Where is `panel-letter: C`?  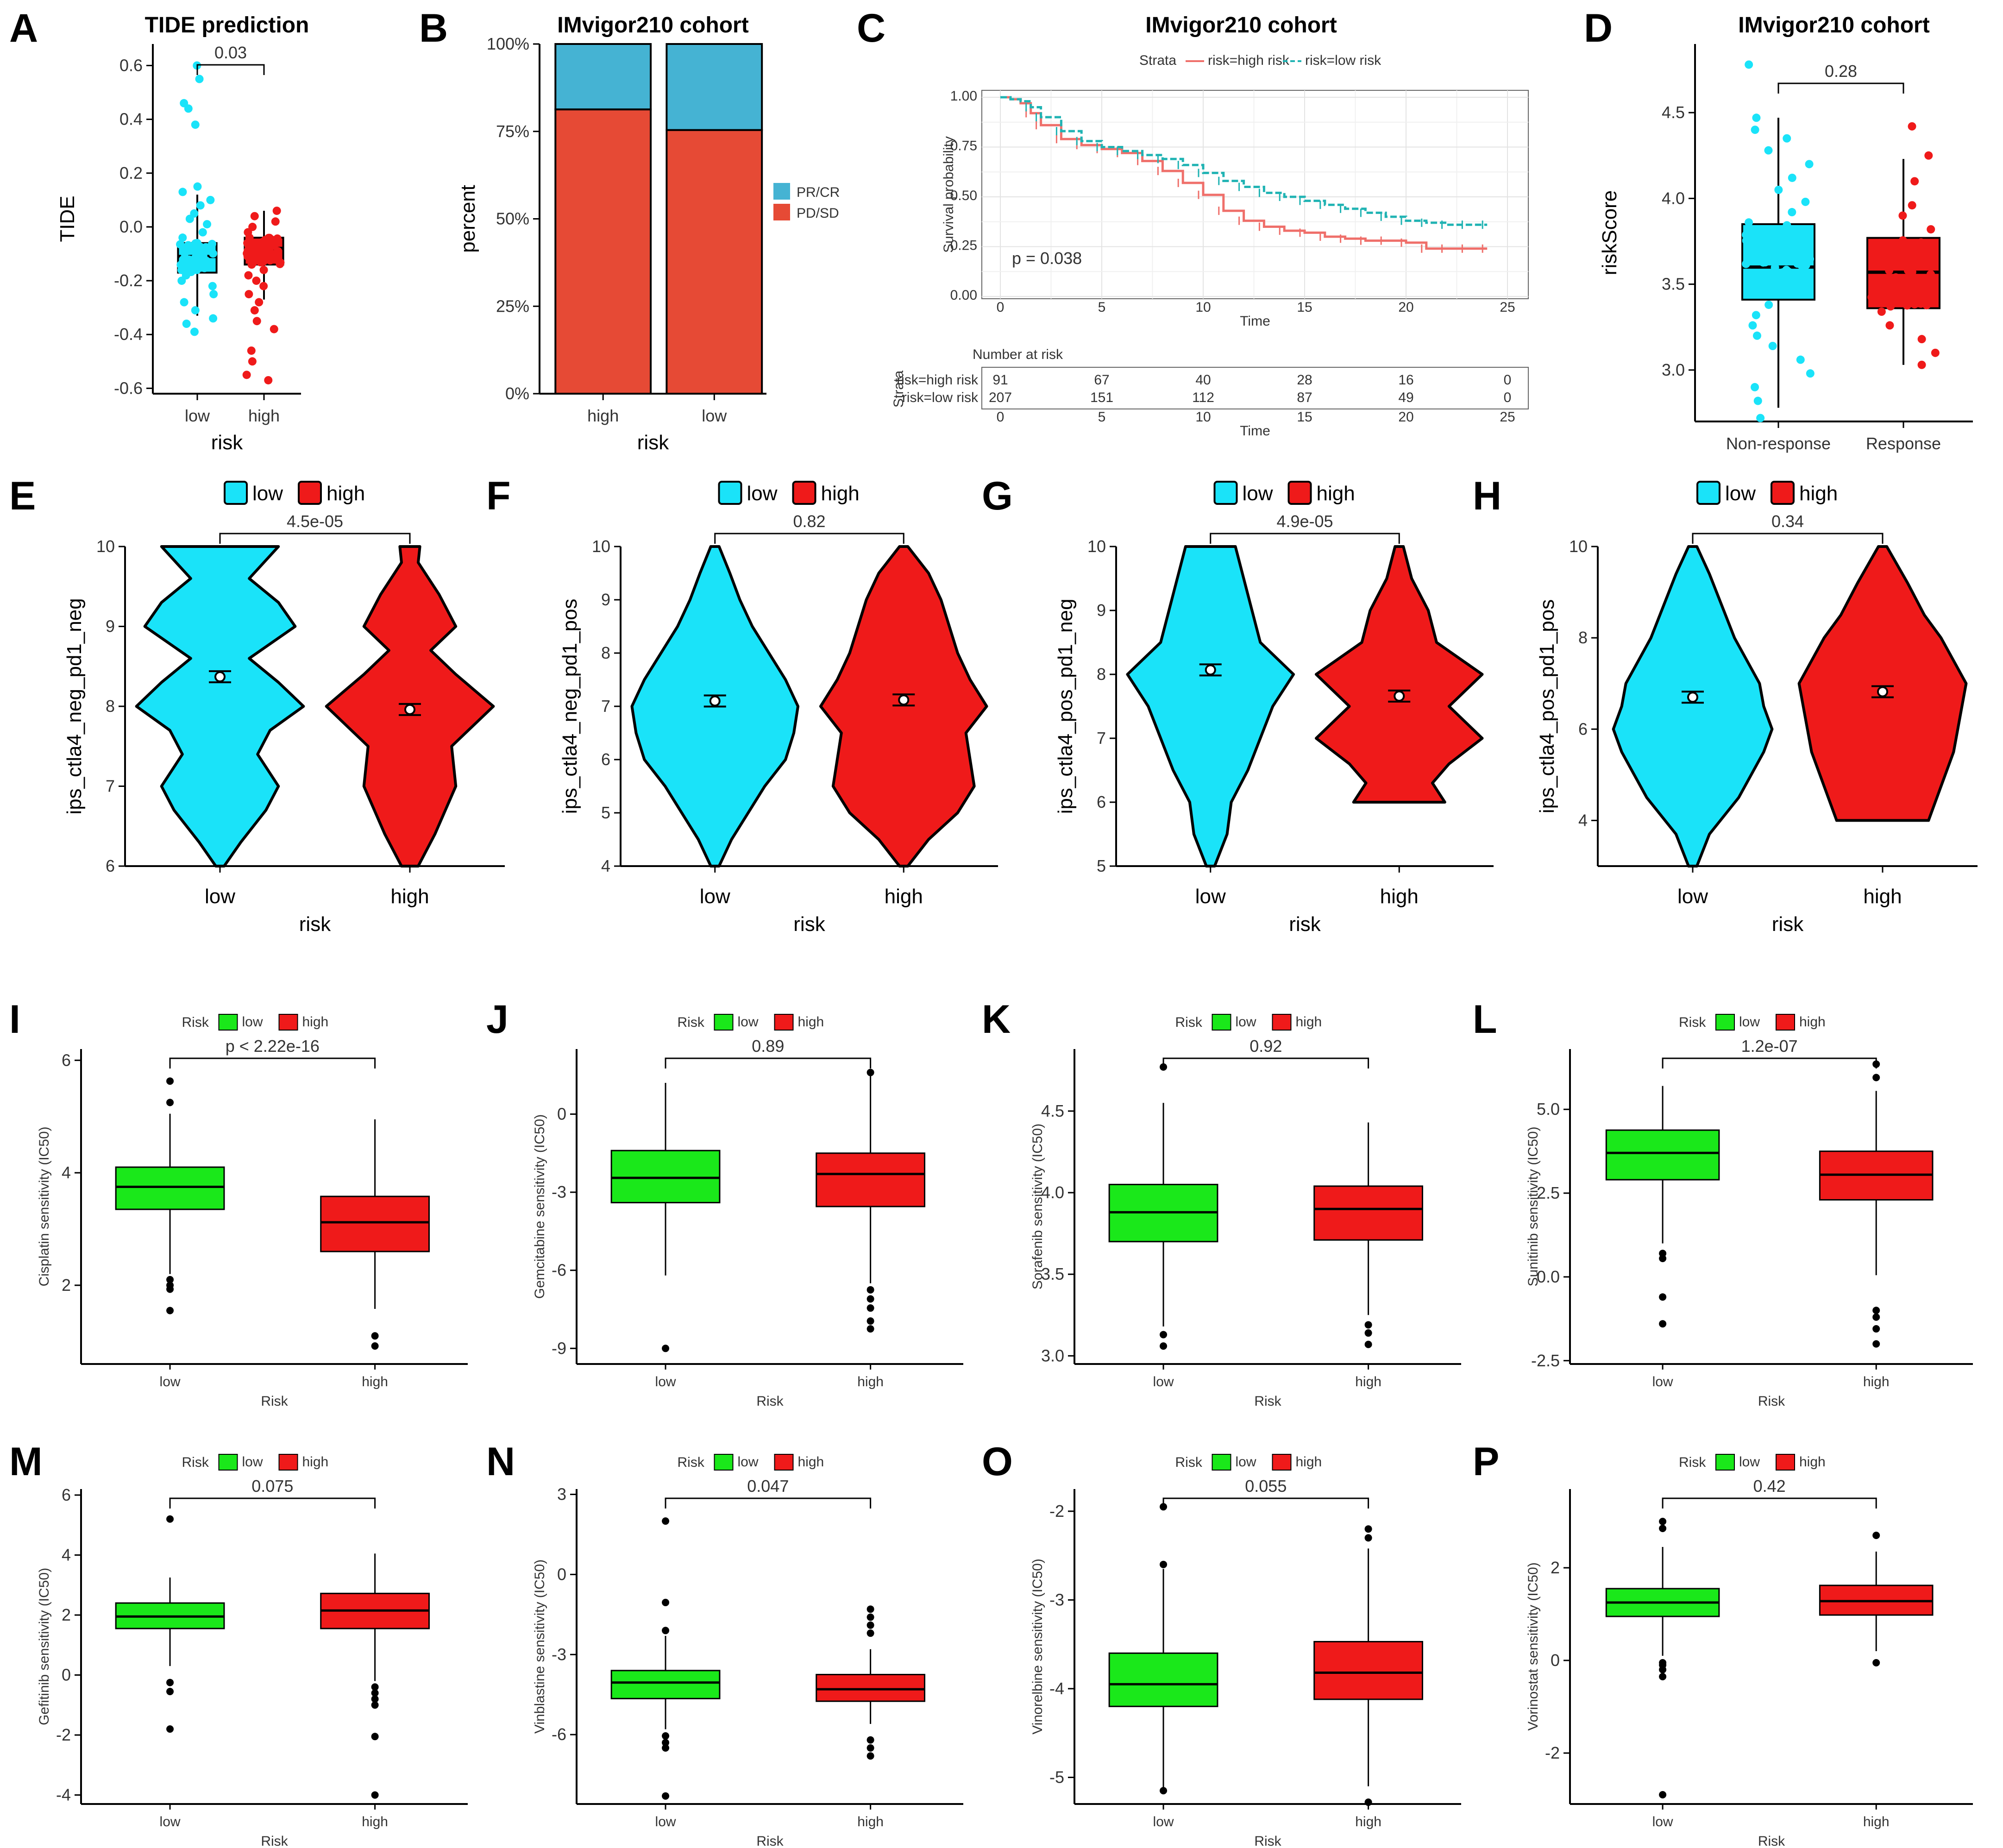
panel-letter: C is located at coordinates (871, 28).